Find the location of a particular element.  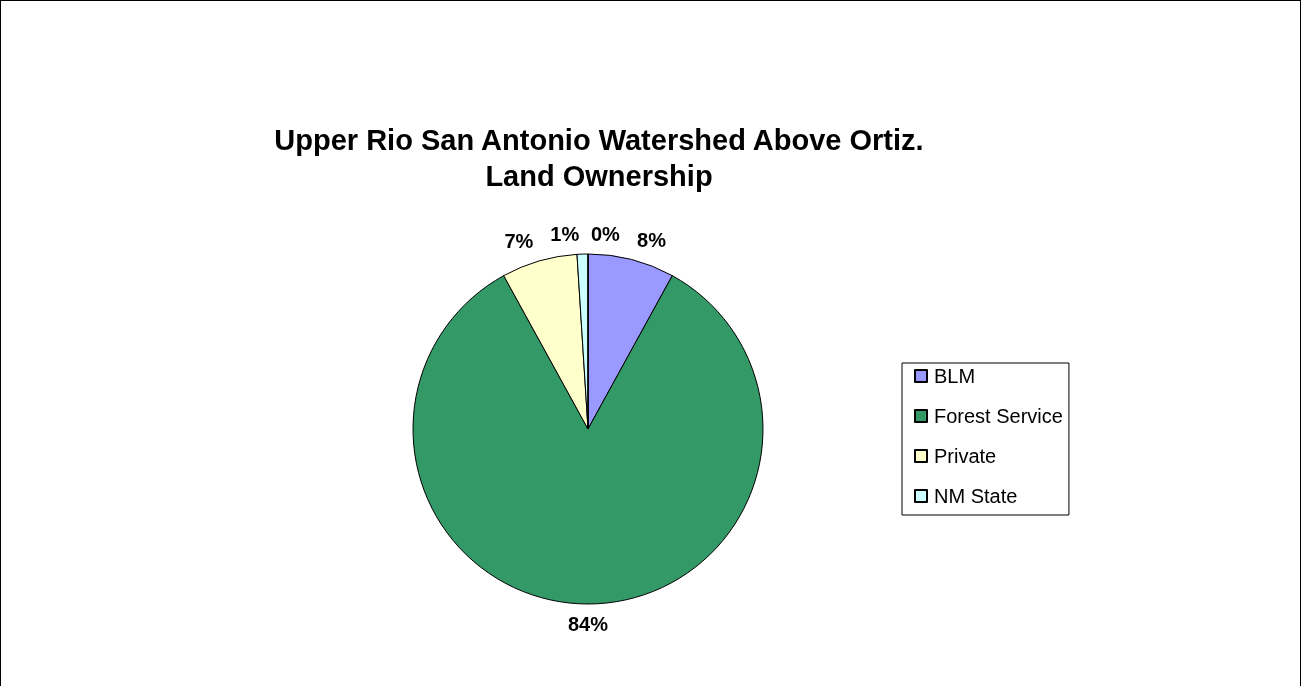

legend-label: Forest Service is located at coordinates (998, 416).